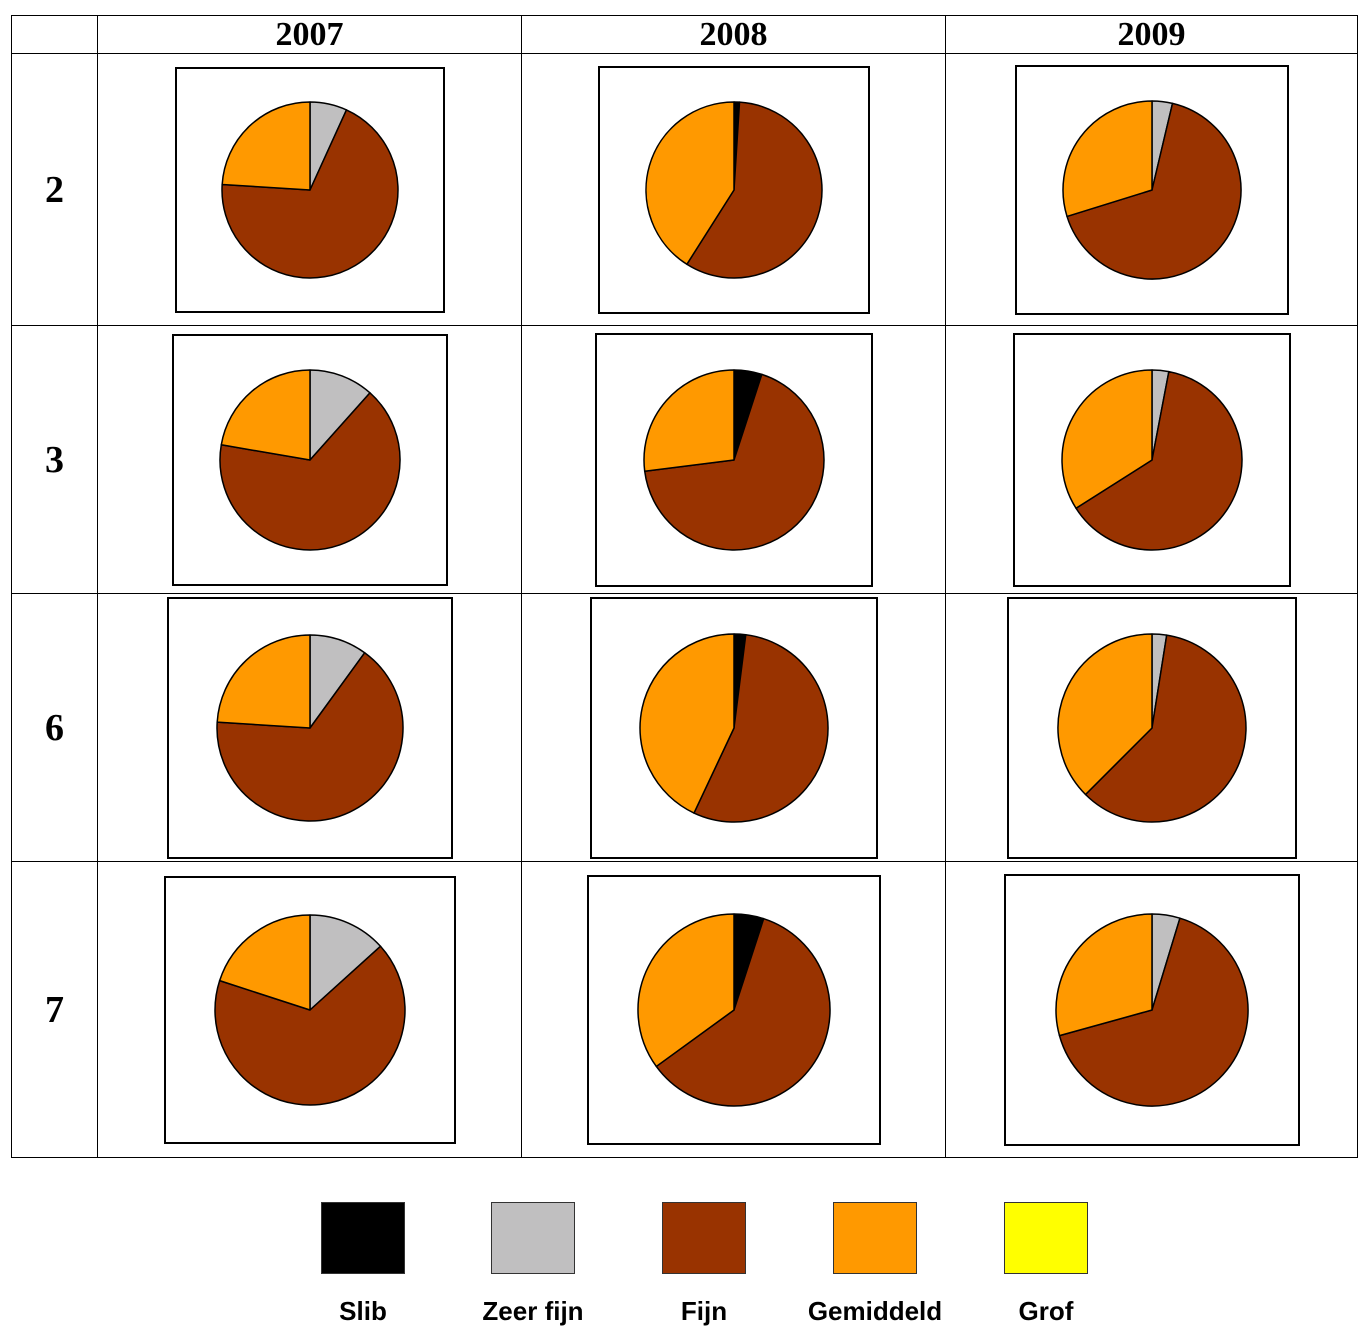  I want to click on legend-item-slib: Slib, so click(363, 1264).